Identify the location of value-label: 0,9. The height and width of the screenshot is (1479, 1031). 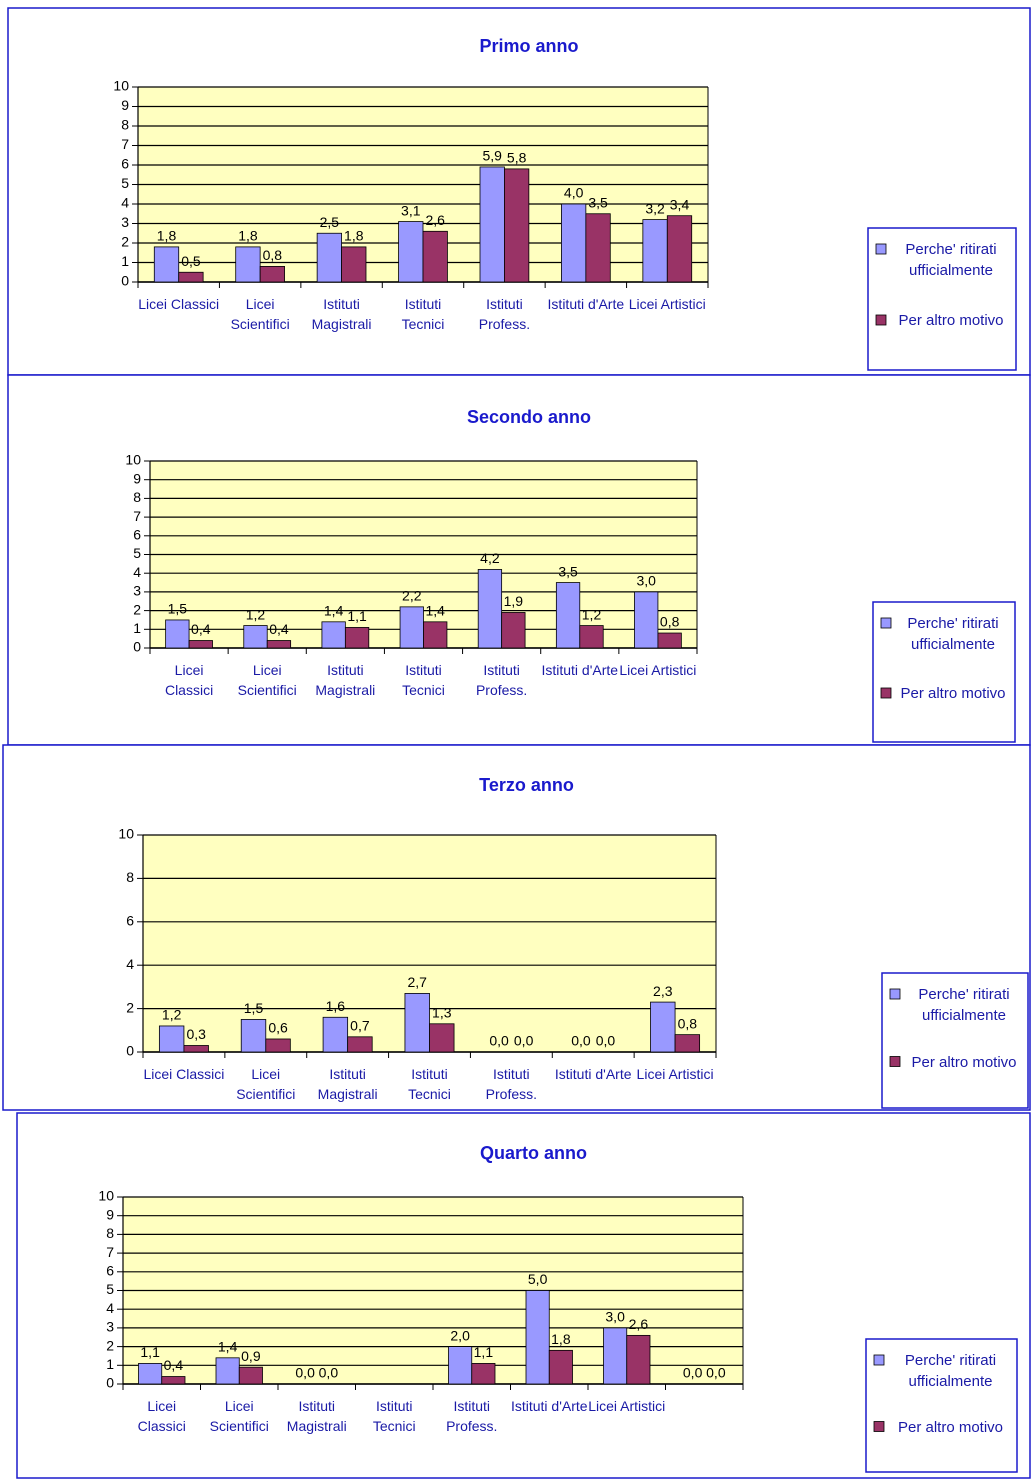
(251, 1356).